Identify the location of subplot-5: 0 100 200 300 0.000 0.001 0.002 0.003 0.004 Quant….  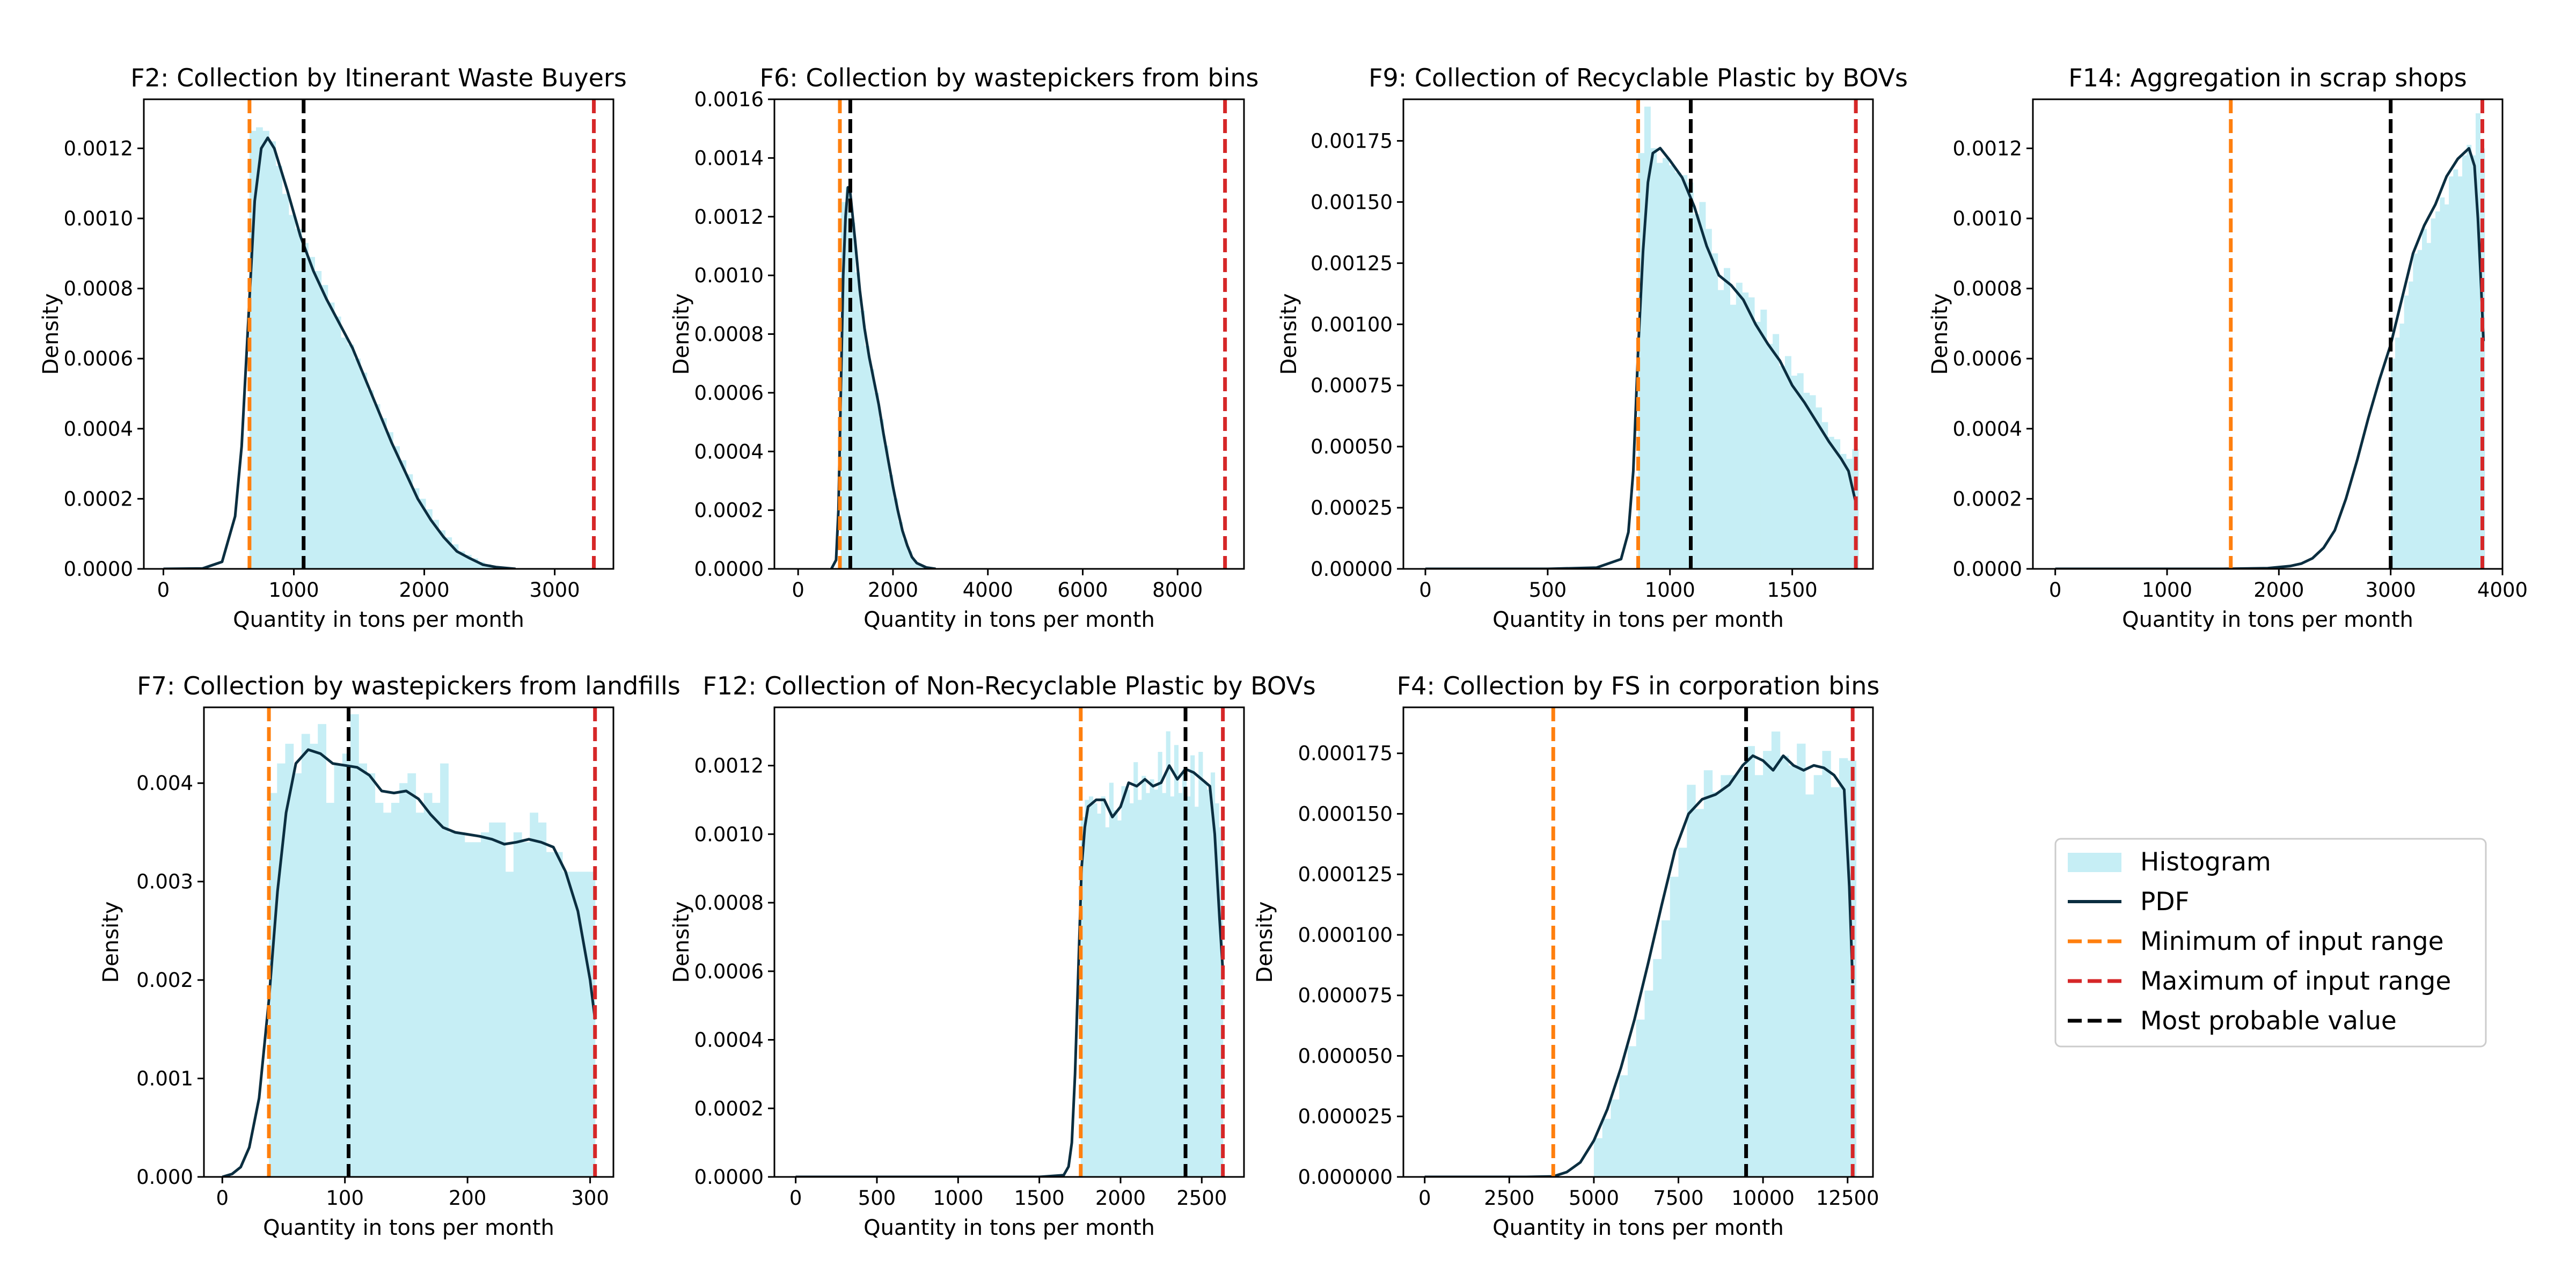
(389, 955).